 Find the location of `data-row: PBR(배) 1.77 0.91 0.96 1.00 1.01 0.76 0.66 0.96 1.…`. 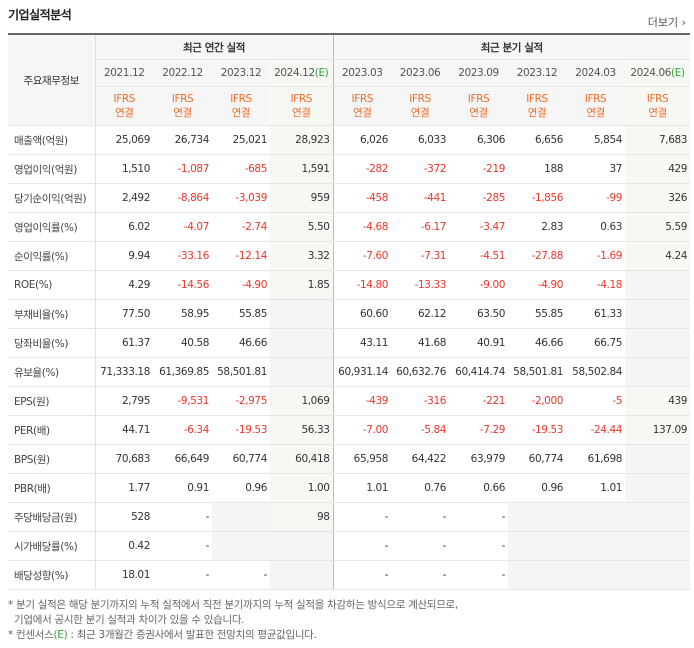

data-row: PBR(배) 1.77 0.91 0.96 1.00 1.01 0.76 0.66 0.96 1.… is located at coordinates (349, 488).